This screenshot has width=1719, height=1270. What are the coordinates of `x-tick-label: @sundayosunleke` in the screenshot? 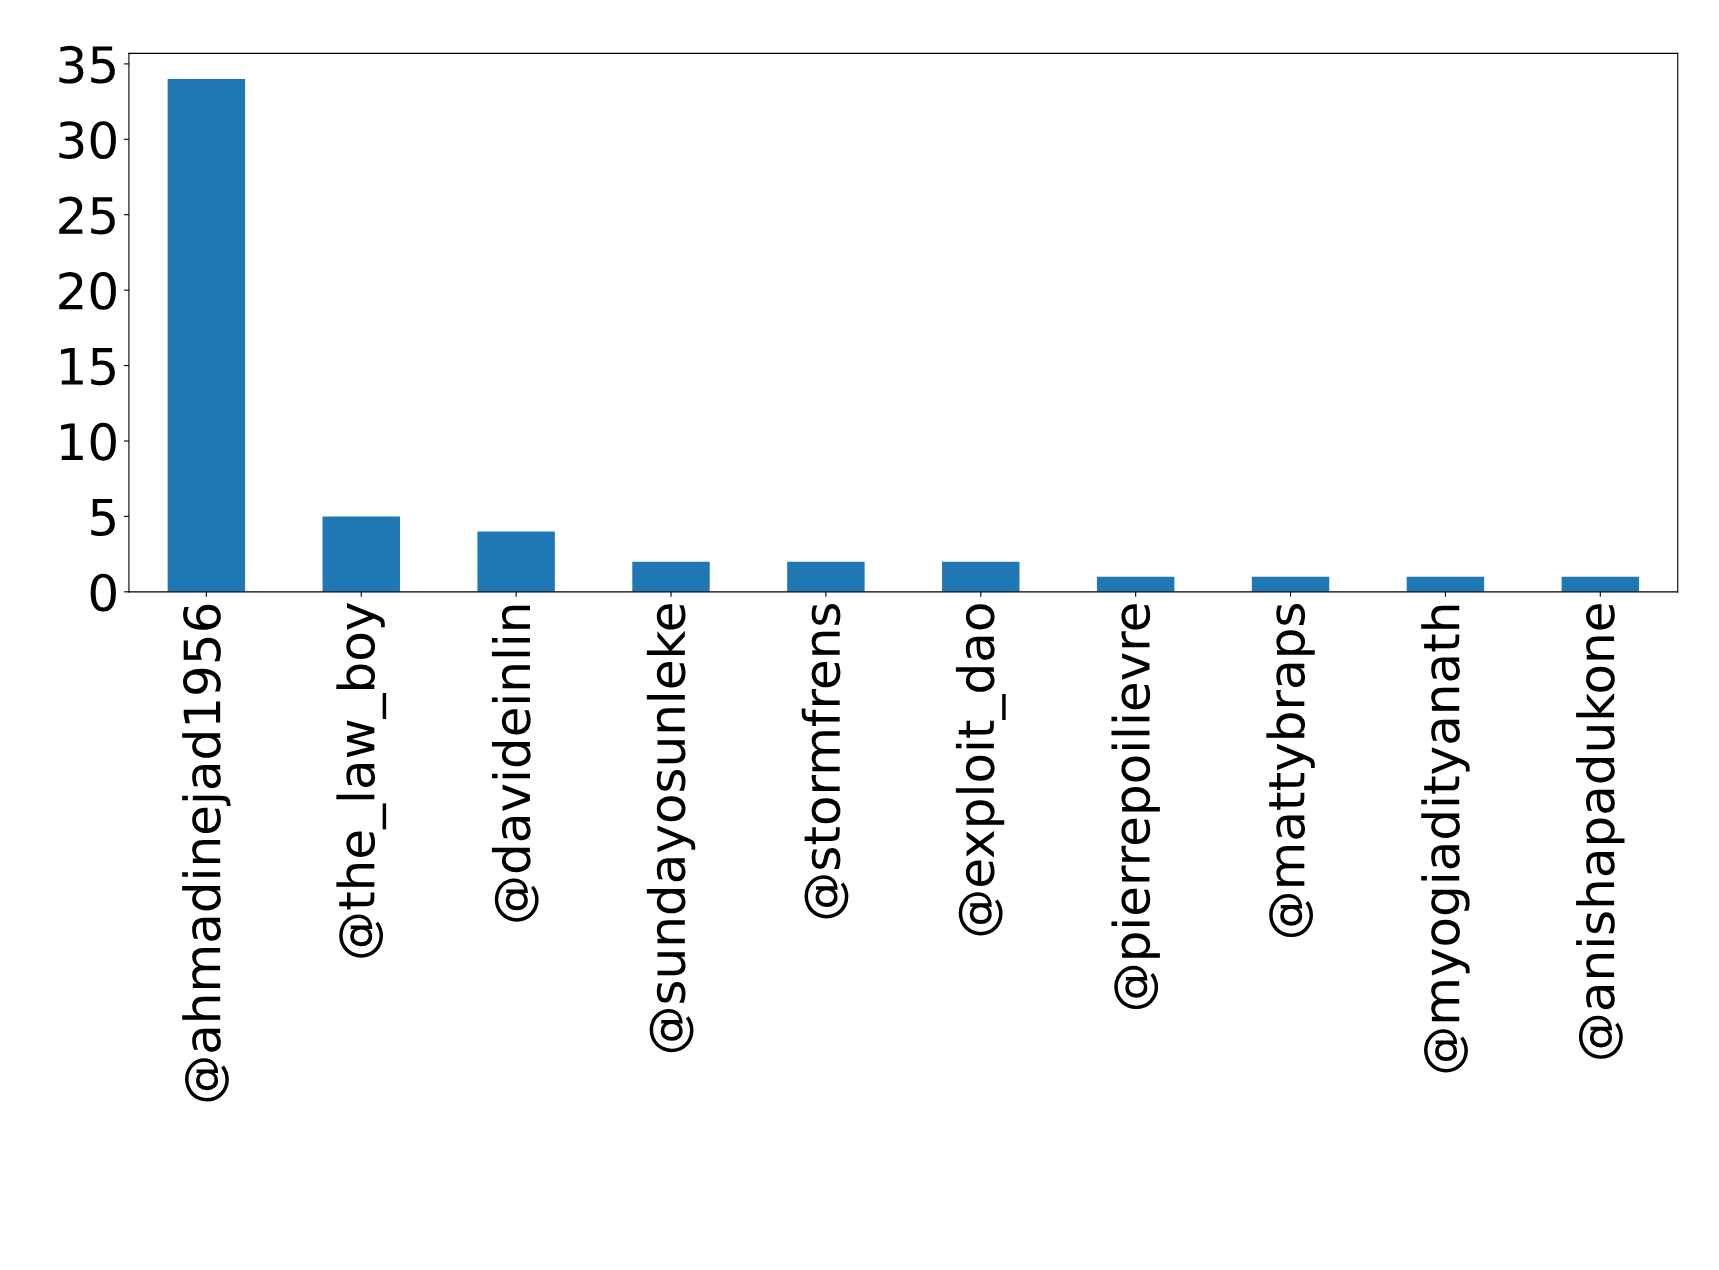 It's located at (671, 828).